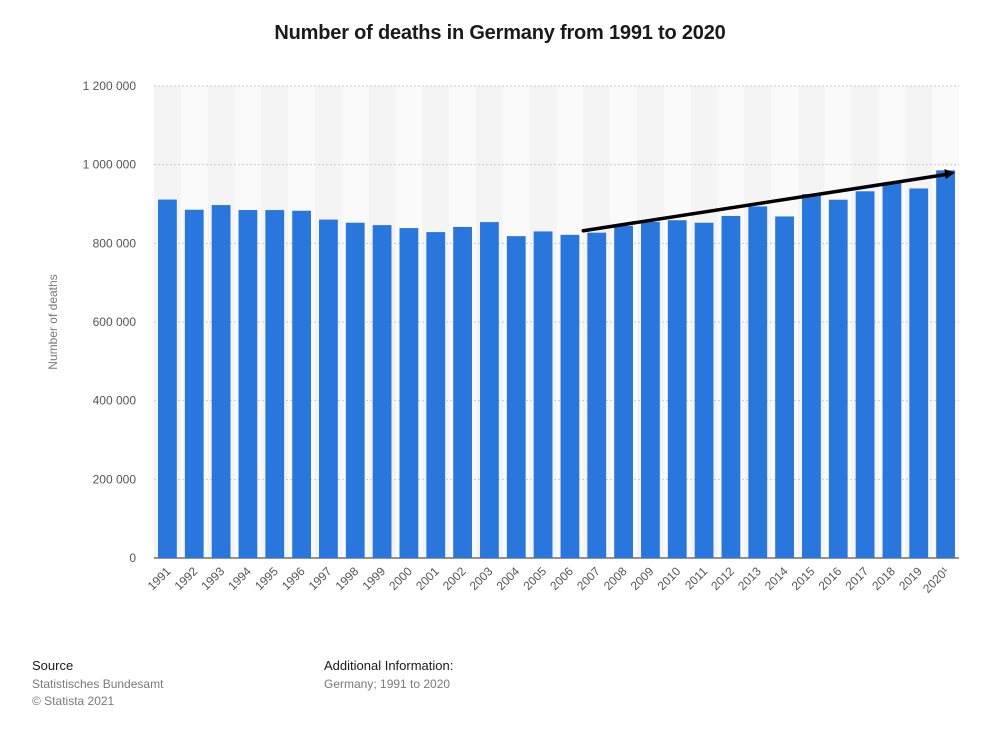 The image size is (1000, 743). What do you see at coordinates (949, 174) in the screenshot?
I see `trend-arrowhead` at bounding box center [949, 174].